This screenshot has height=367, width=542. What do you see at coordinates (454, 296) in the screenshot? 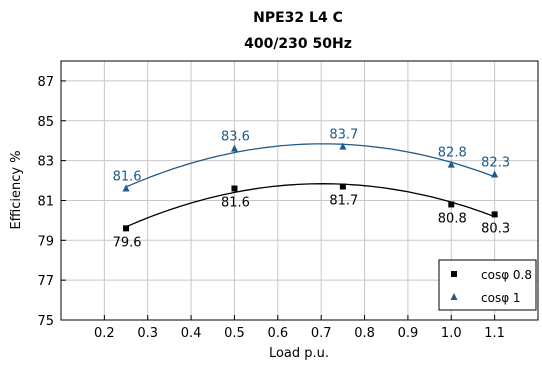
I see `legend-marker-triangle` at bounding box center [454, 296].